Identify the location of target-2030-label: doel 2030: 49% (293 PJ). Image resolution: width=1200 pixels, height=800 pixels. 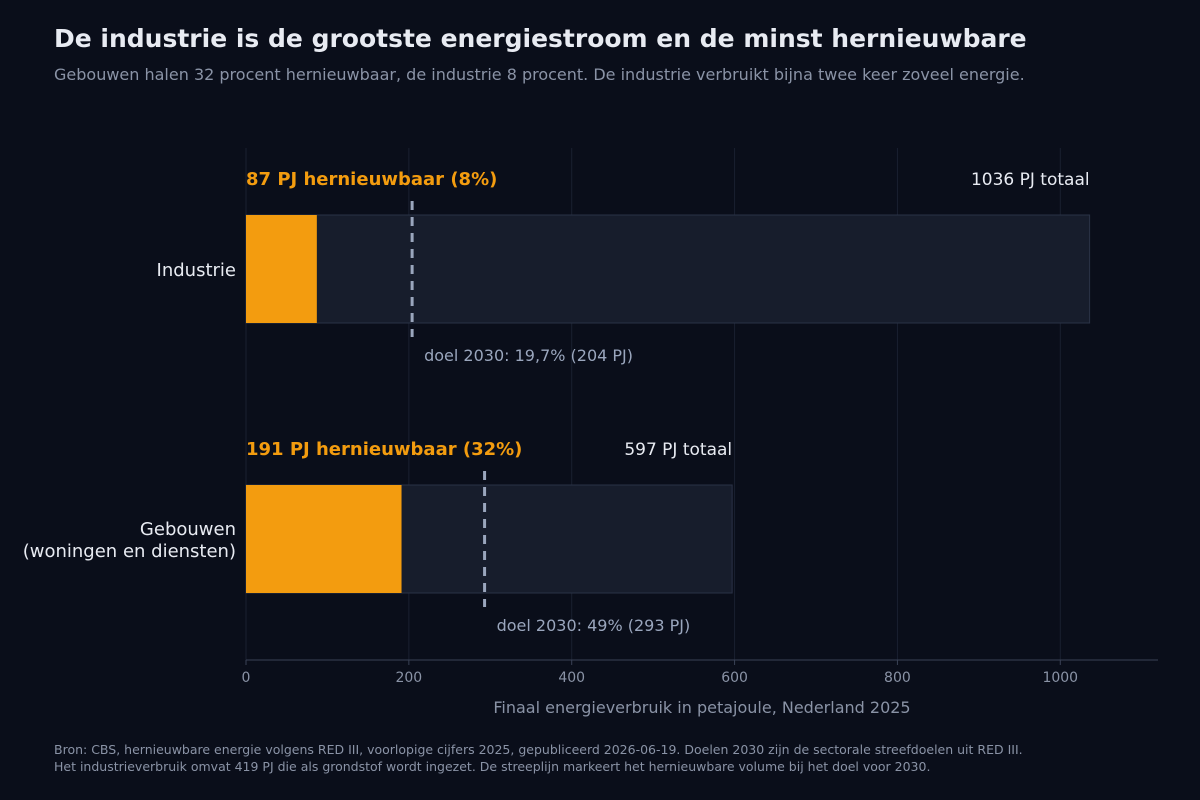
(594, 625).